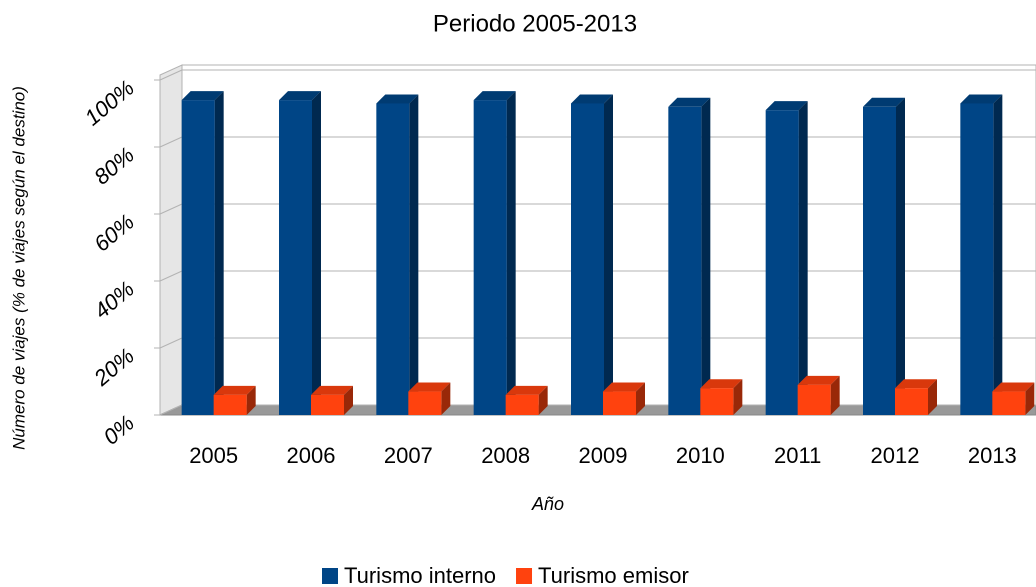  Describe the element at coordinates (408, 455) in the screenshot. I see `x-tick-label: 2007` at that location.